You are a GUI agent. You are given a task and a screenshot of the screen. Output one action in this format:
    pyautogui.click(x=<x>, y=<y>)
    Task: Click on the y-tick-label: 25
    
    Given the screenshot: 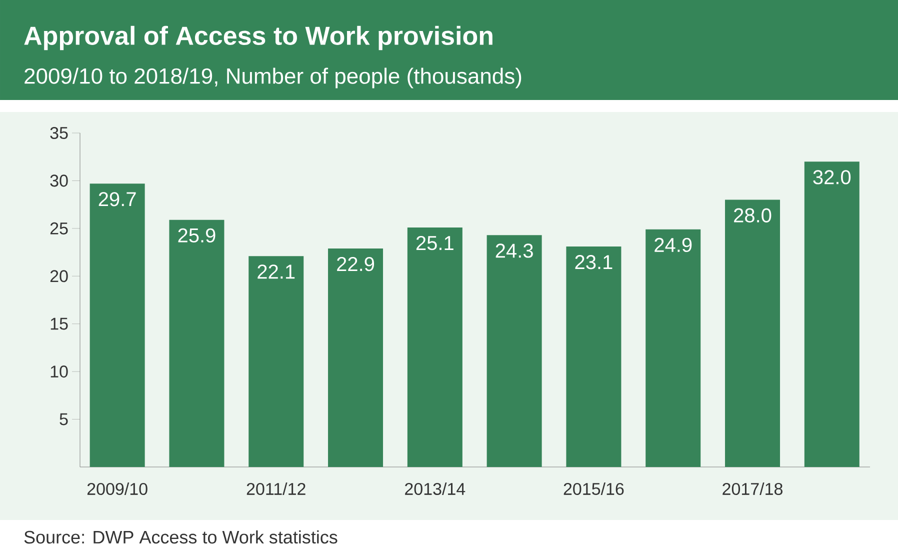 What is the action you would take?
    pyautogui.click(x=59, y=228)
    